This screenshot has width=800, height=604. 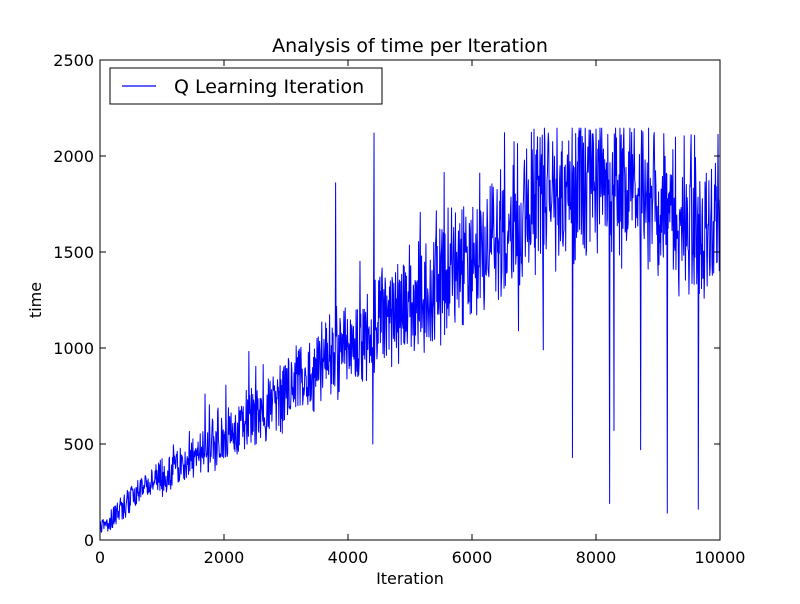 I want to click on x-tick-label: 8000, so click(x=596, y=557).